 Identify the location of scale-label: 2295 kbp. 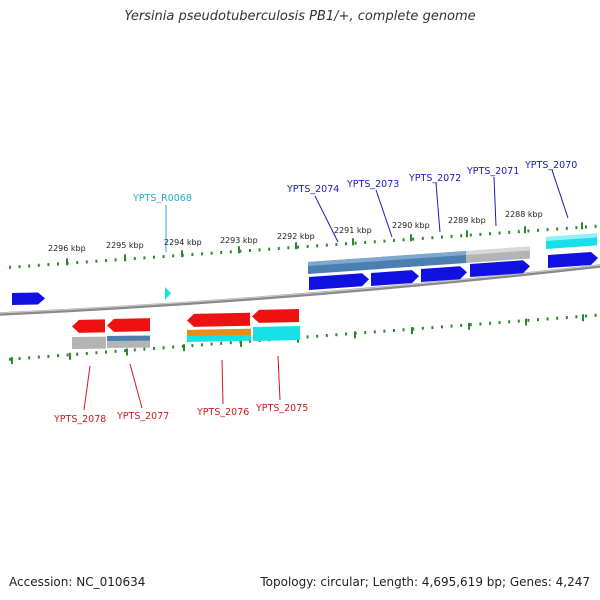
(125, 245).